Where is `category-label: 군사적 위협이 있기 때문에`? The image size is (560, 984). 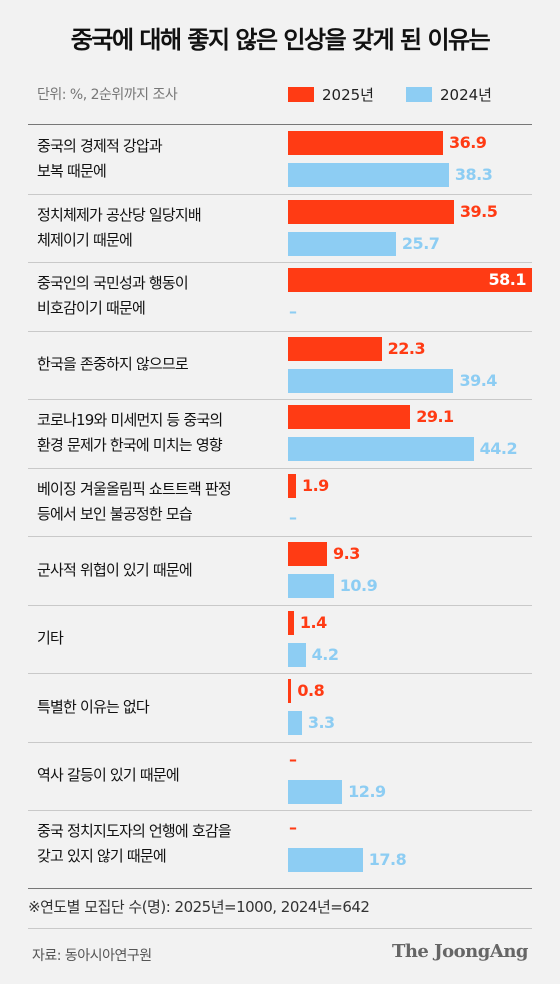
category-label: 군사적 위협이 있기 때문에 is located at coordinates (157, 570).